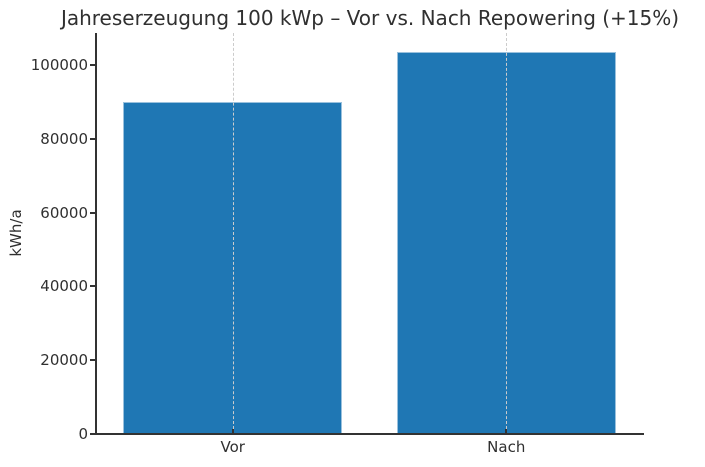  What do you see at coordinates (59, 65) in the screenshot?
I see `y-tick-label: 100000` at bounding box center [59, 65].